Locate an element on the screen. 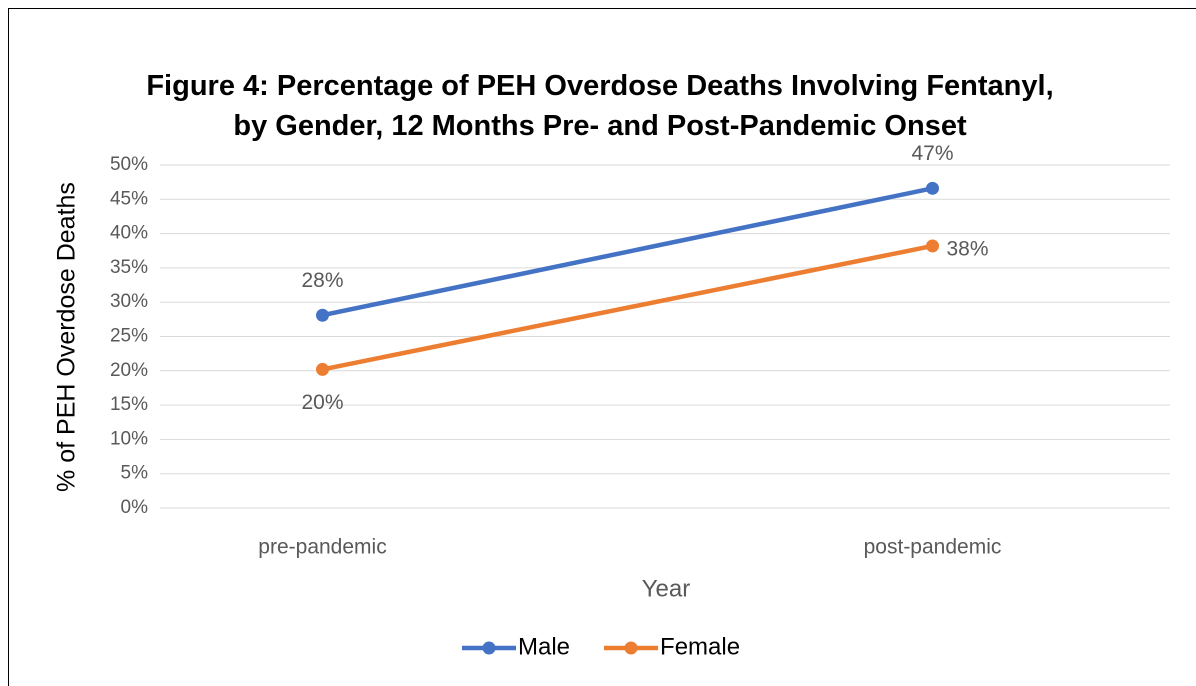 This screenshot has height=686, width=1196. y-tick-label: 0% is located at coordinates (135, 507).